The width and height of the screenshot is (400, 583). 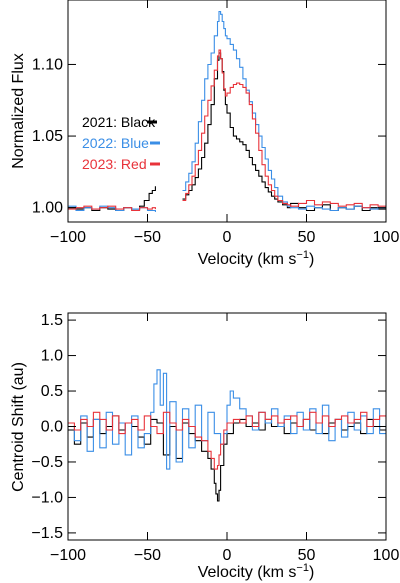 I want to click on flux-xtick-label: −50, so click(x=147, y=237).